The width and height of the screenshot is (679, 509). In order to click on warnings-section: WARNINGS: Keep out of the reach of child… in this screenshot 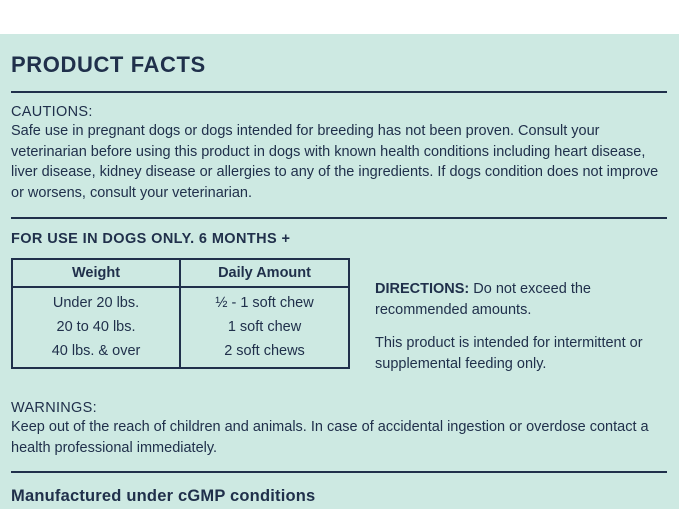, I will do `click(339, 429)`.